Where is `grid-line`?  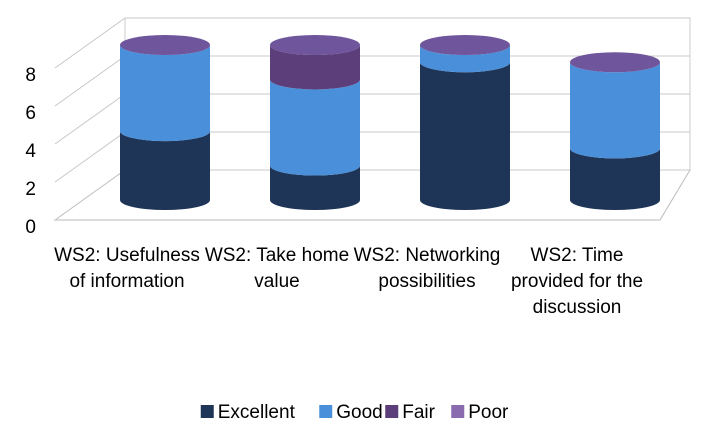 grid-line is located at coordinates (372, 43).